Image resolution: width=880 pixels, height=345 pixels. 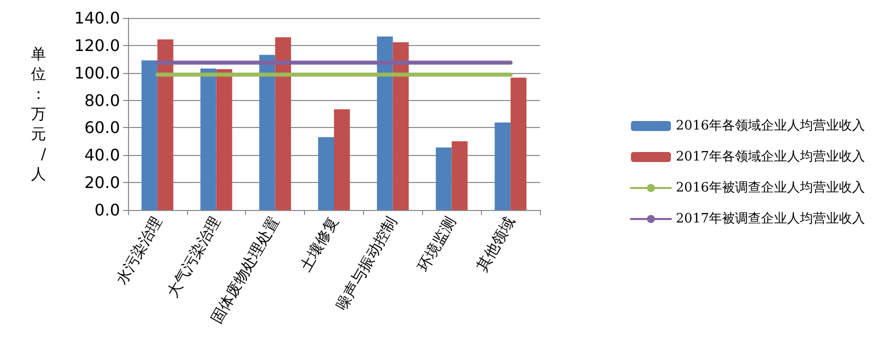 What do you see at coordinates (97, 72) in the screenshot?
I see `y-tick-label: 100.0` at bounding box center [97, 72].